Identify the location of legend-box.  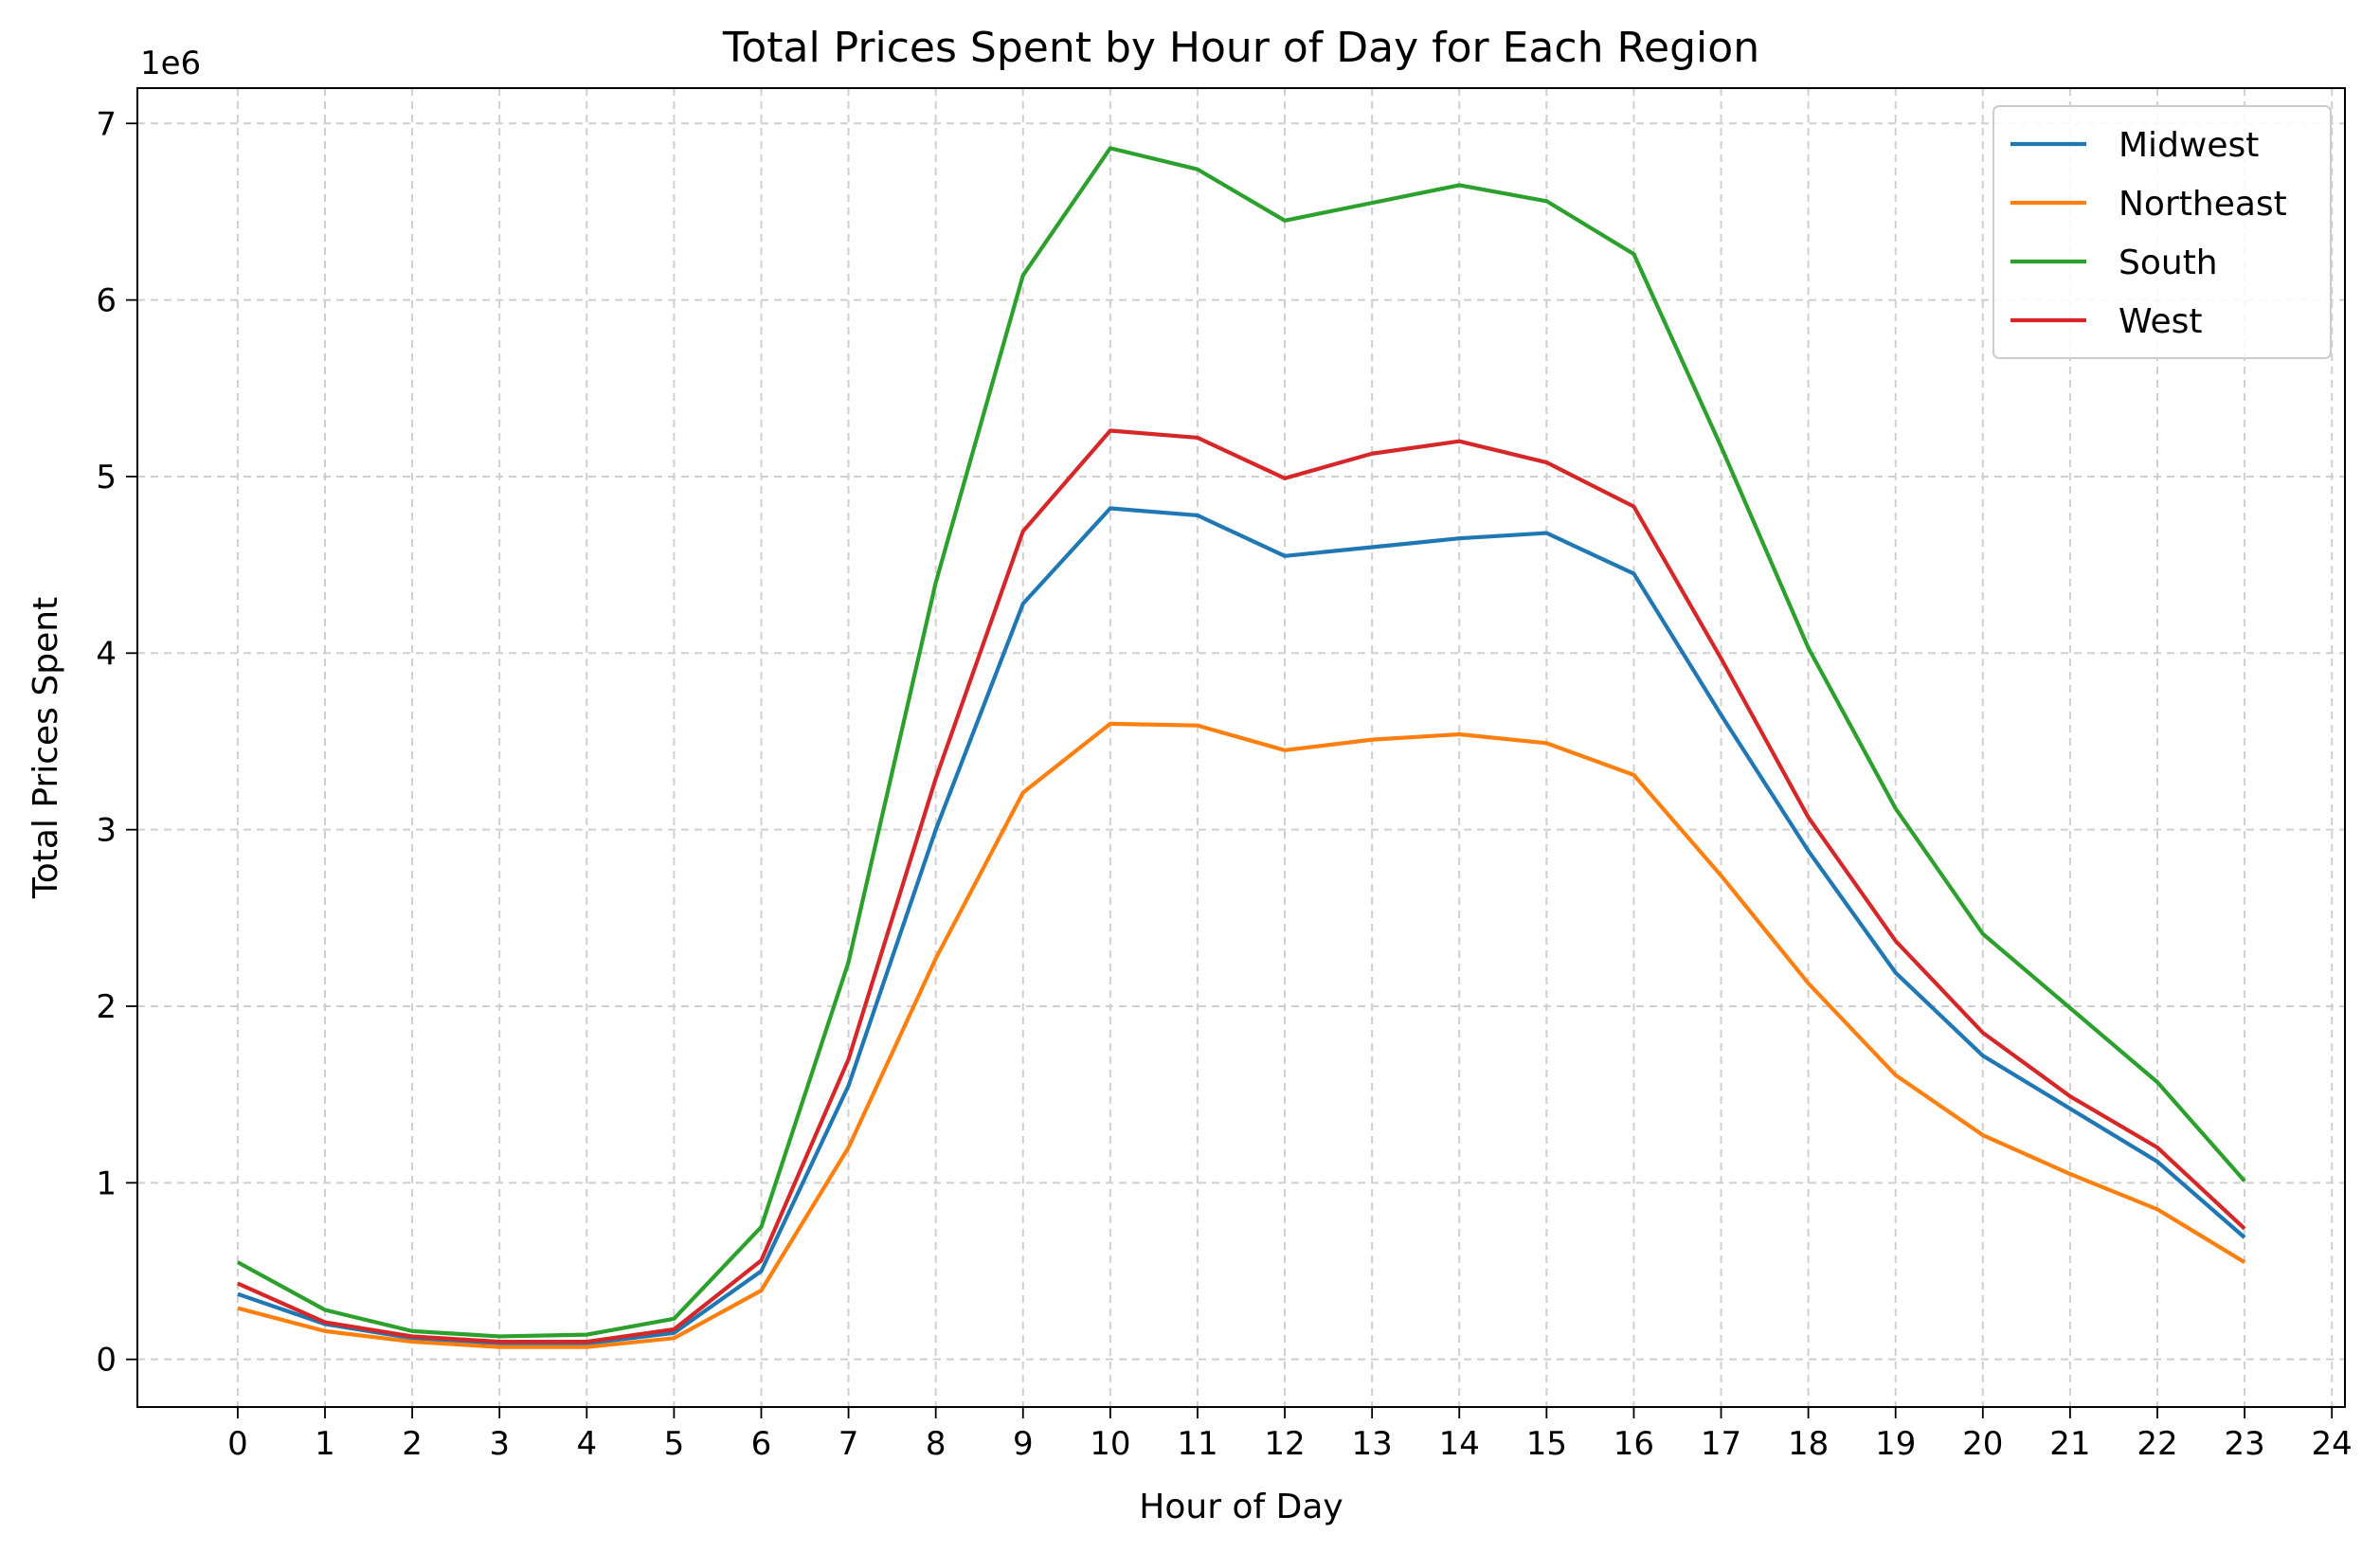
(2162, 232).